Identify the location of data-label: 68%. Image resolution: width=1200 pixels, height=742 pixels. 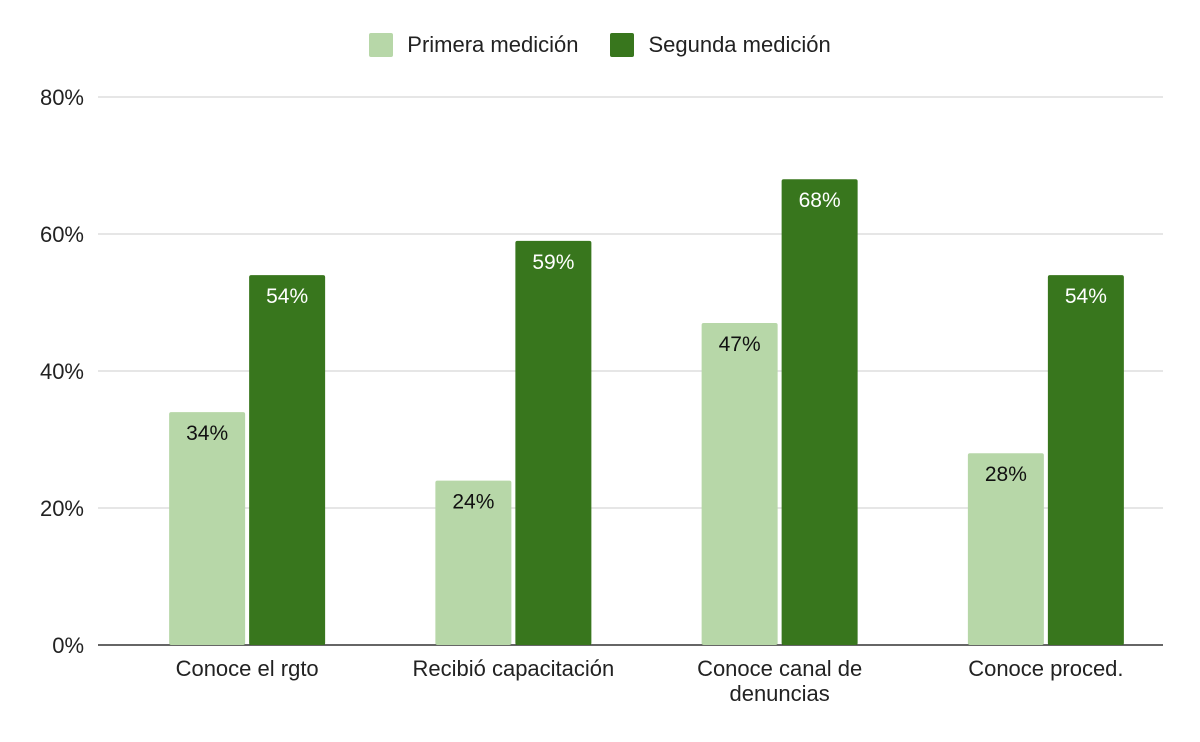
(820, 200).